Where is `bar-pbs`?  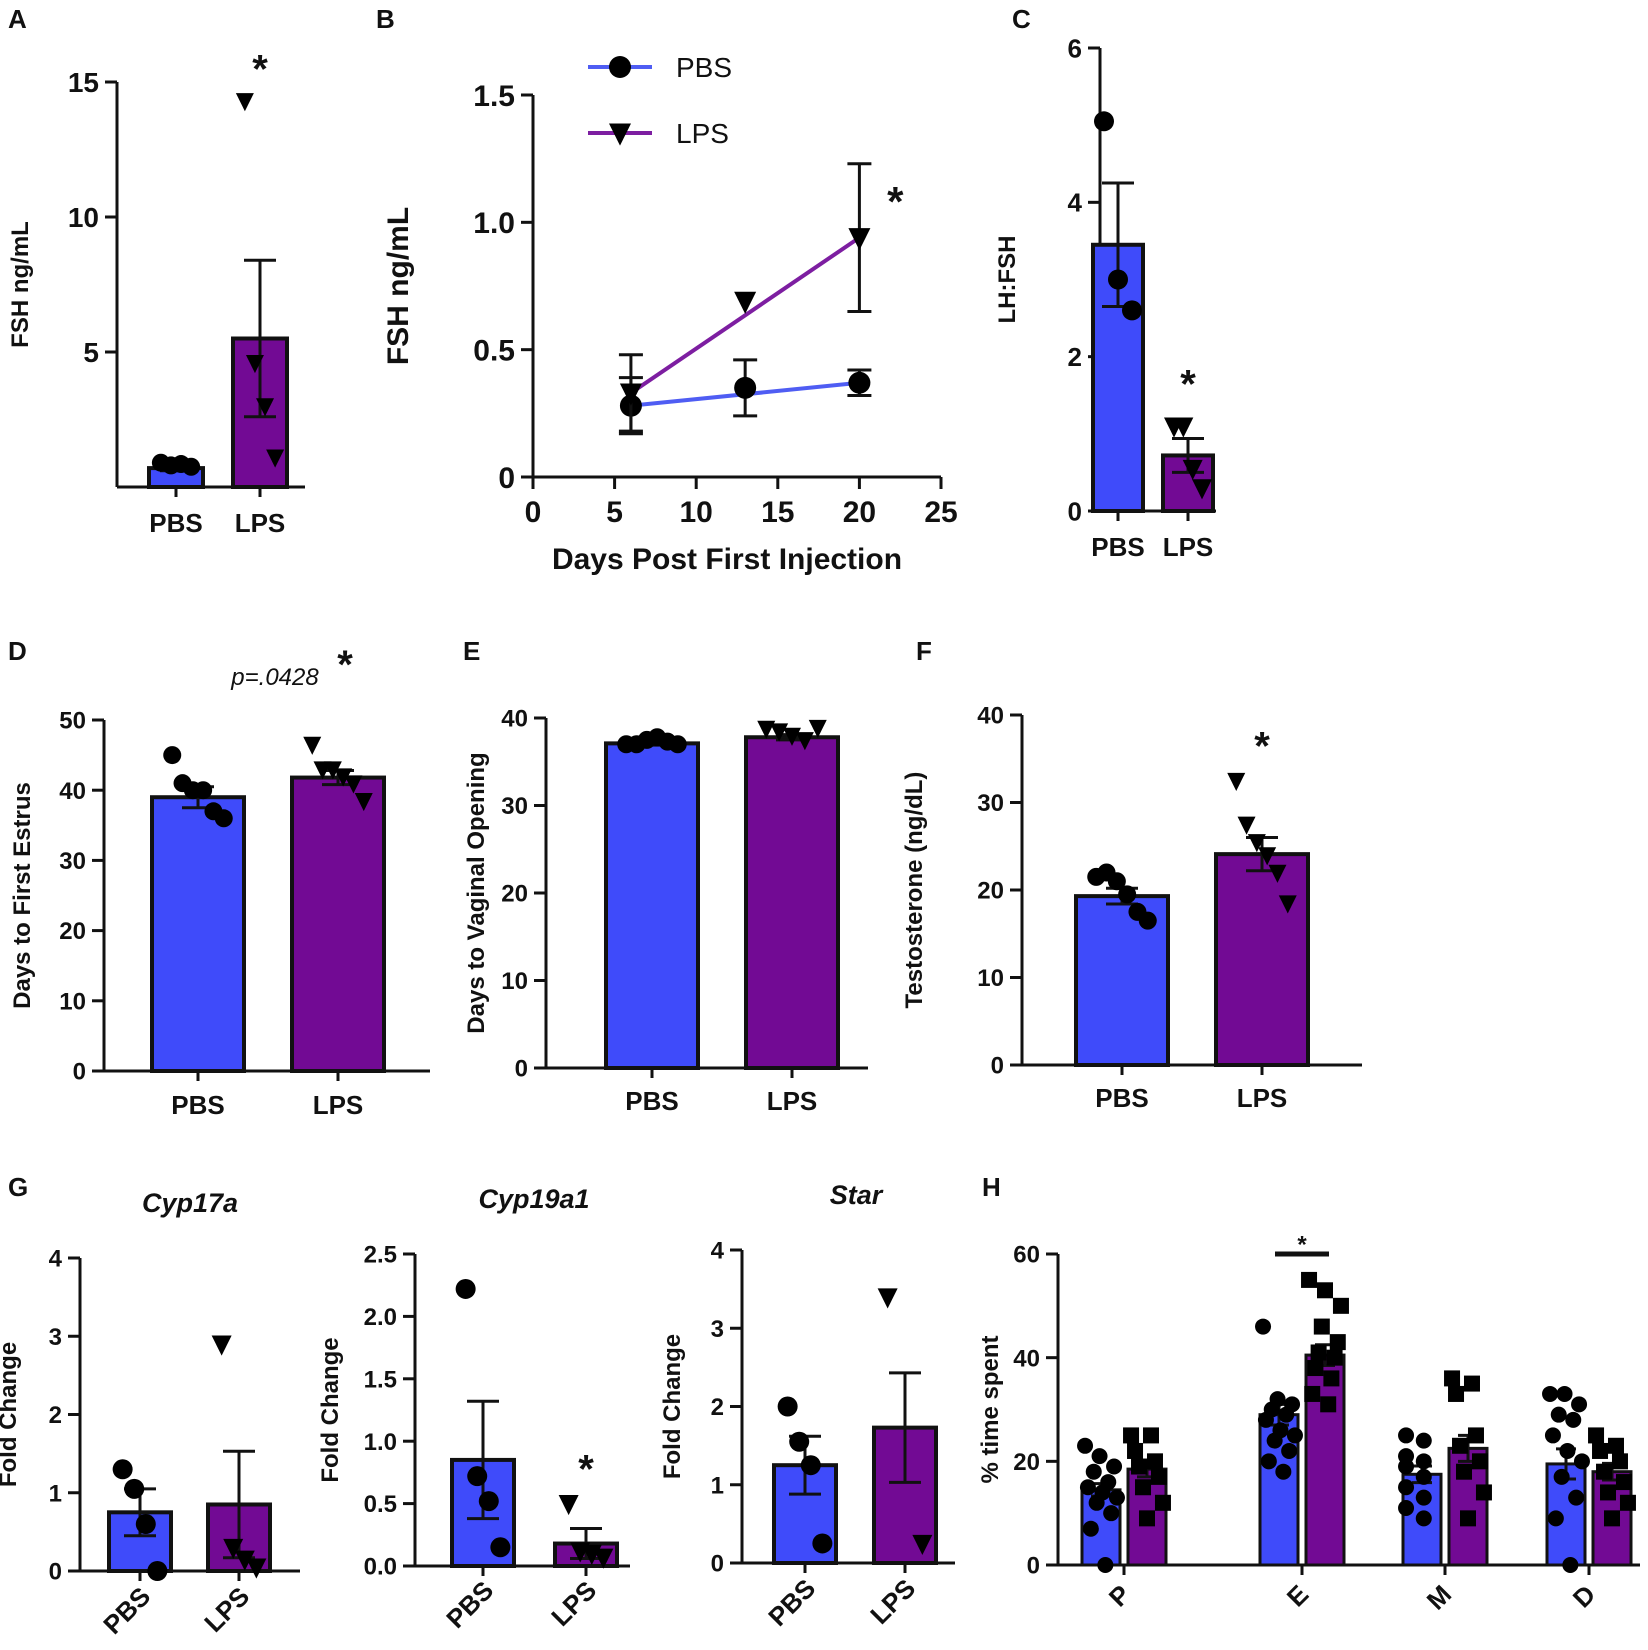
bar-pbs is located at coordinates (652, 905).